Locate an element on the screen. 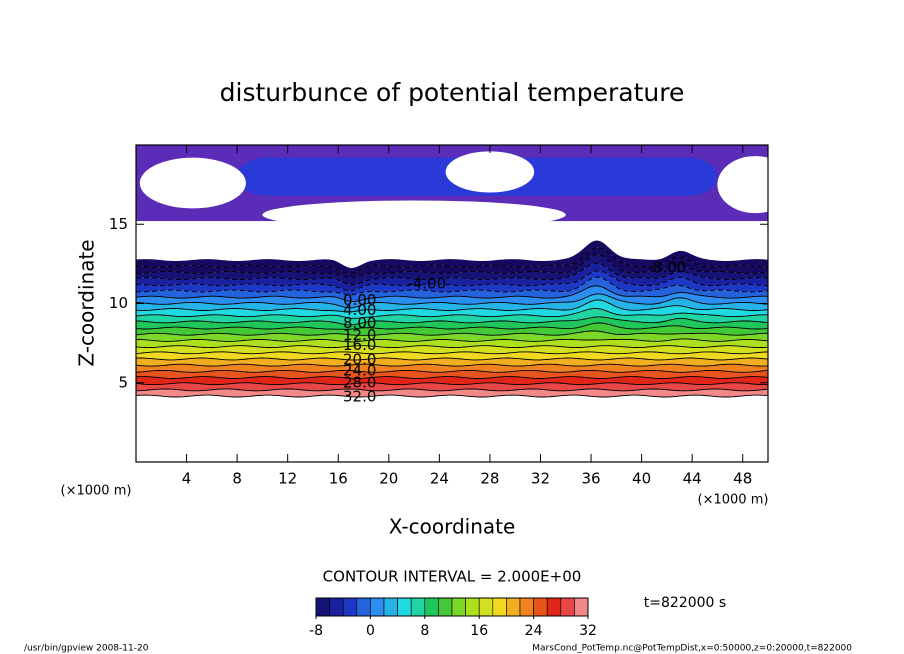  colorbar-tick-label: 24 is located at coordinates (534, 631).